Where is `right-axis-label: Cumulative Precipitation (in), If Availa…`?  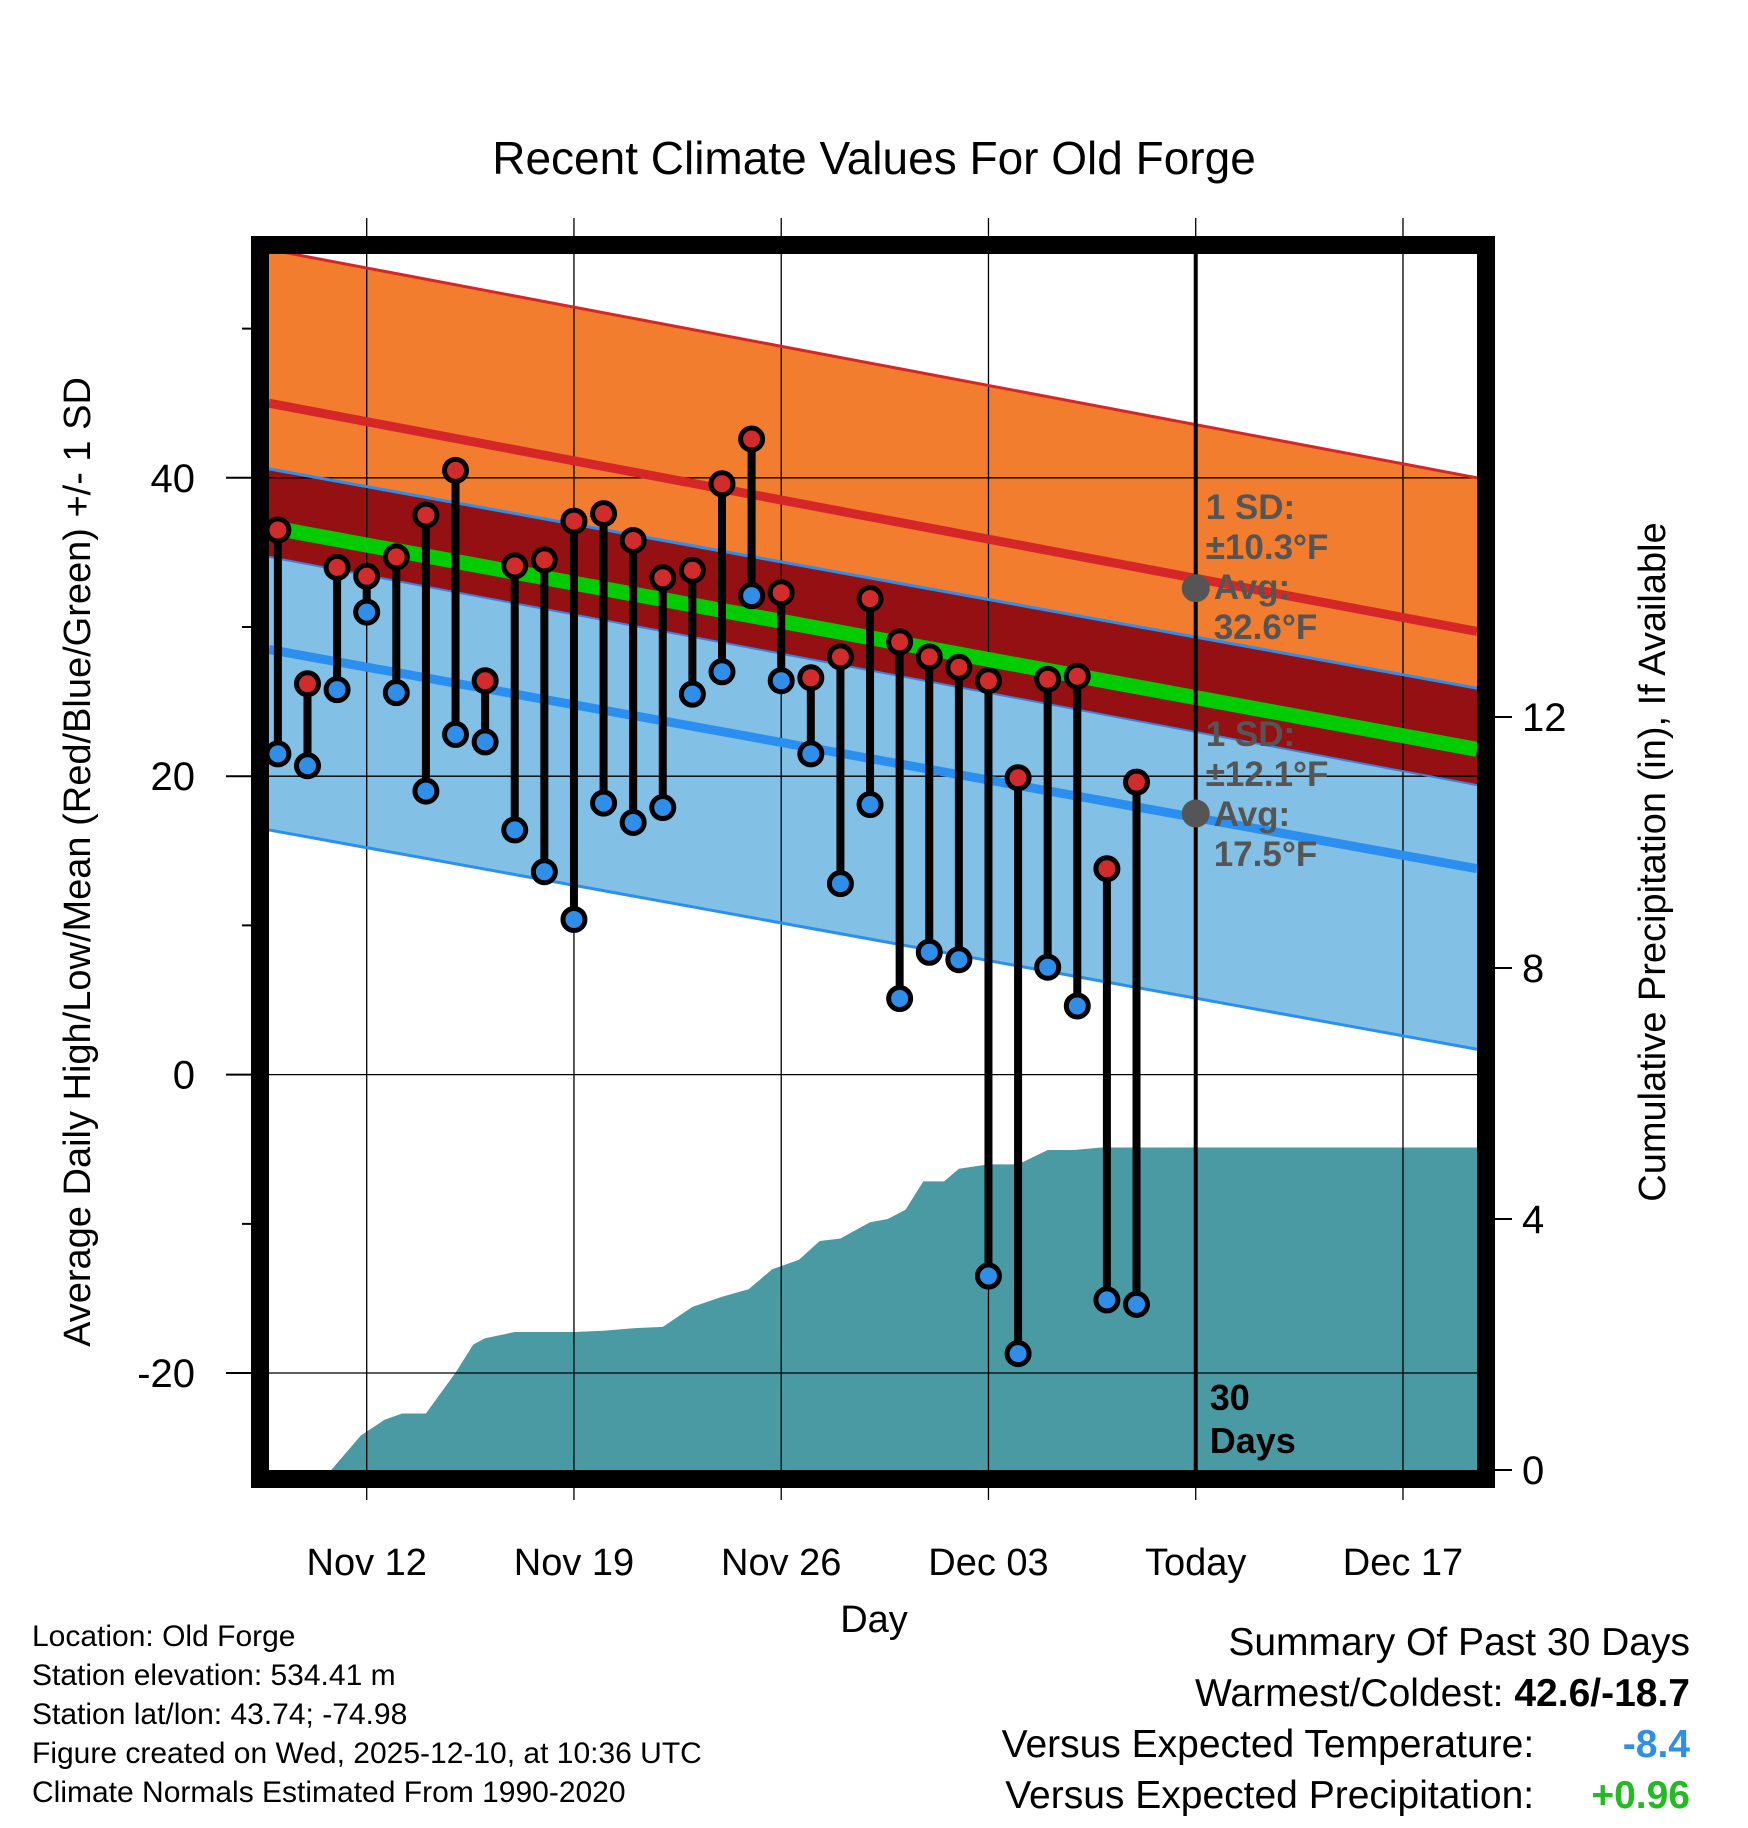
right-axis-label: Cumulative Precipitation (in), If Availa… is located at coordinates (1653, 861).